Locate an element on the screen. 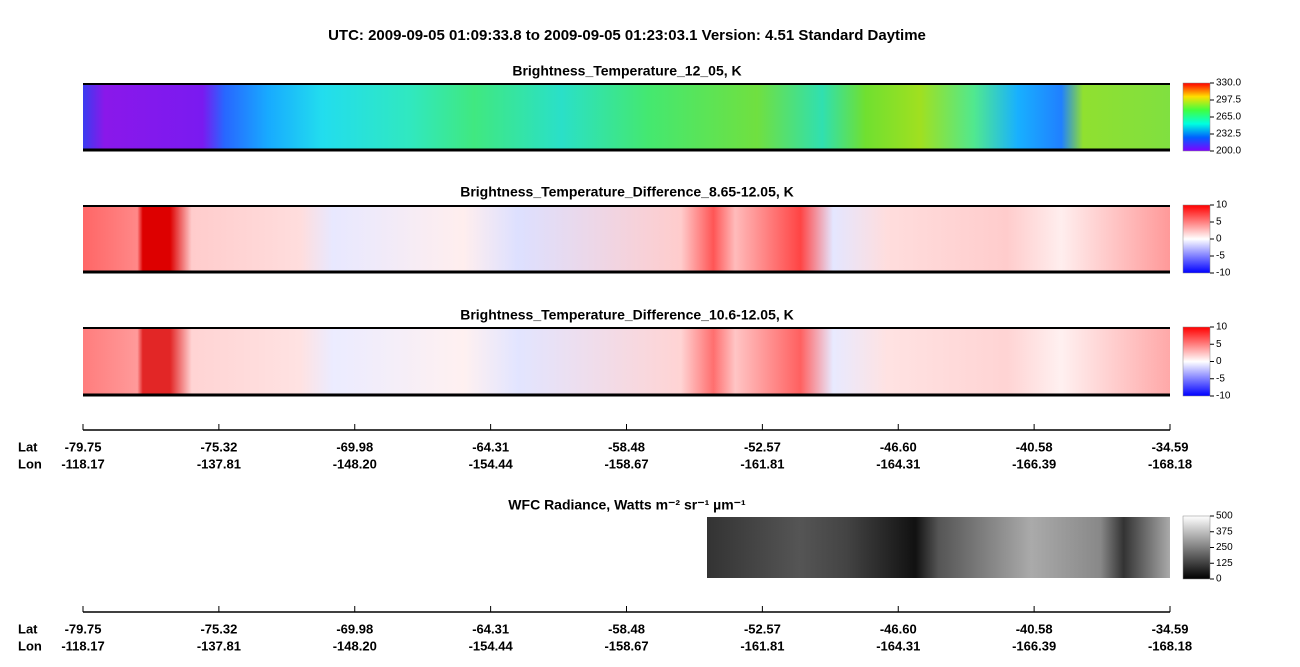 This screenshot has width=1300, height=667. colorbar-tick-label: 297.5 is located at coordinates (1228, 100).